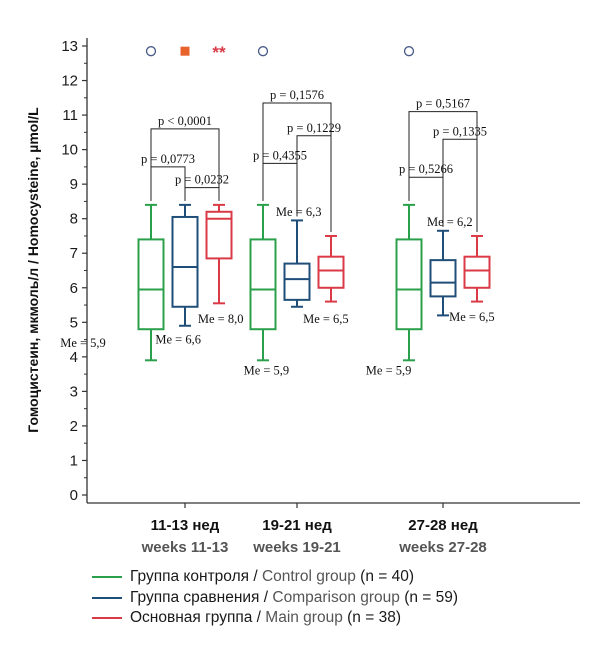 This screenshot has height=647, width=600. Describe the element at coordinates (296, 547) in the screenshot. I see `category-label-en: weeks 19-21` at that location.